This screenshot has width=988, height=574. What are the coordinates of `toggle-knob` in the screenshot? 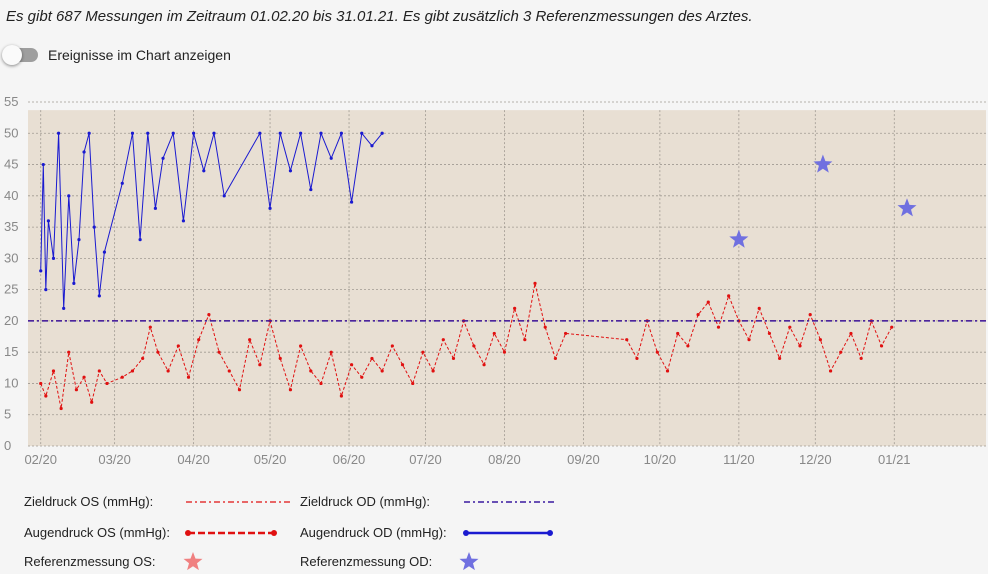 It's located at (12, 55).